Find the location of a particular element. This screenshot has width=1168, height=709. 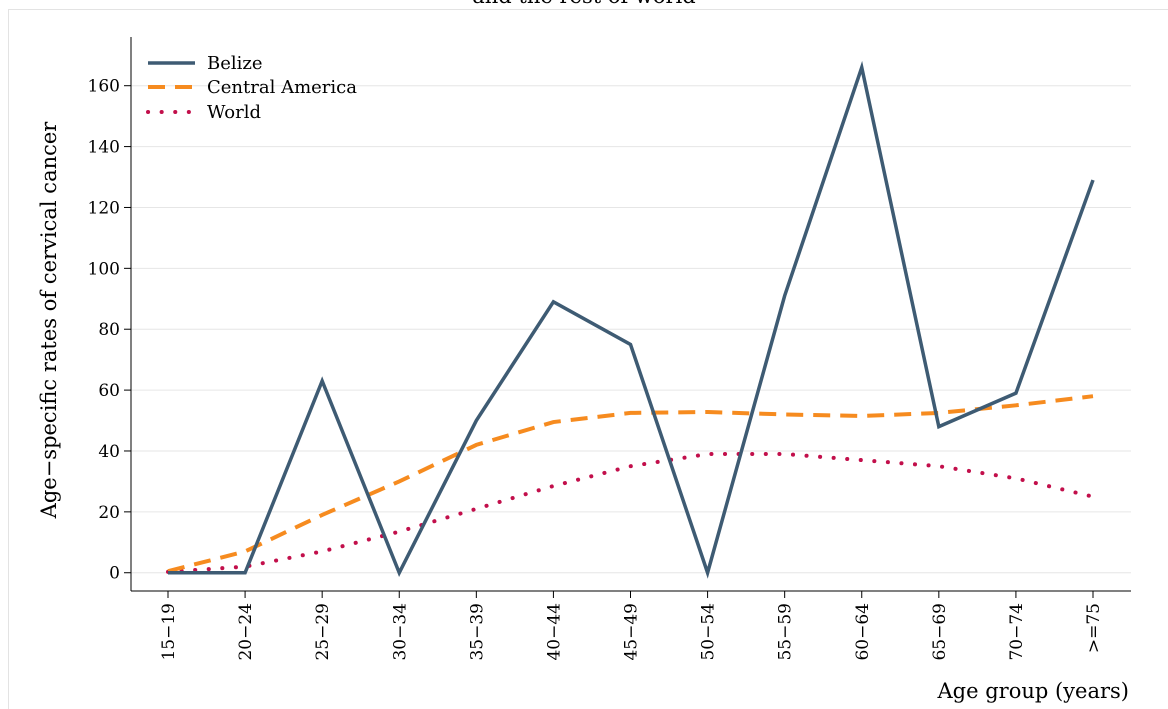

x-tick-label: 65−69 is located at coordinates (940, 632).